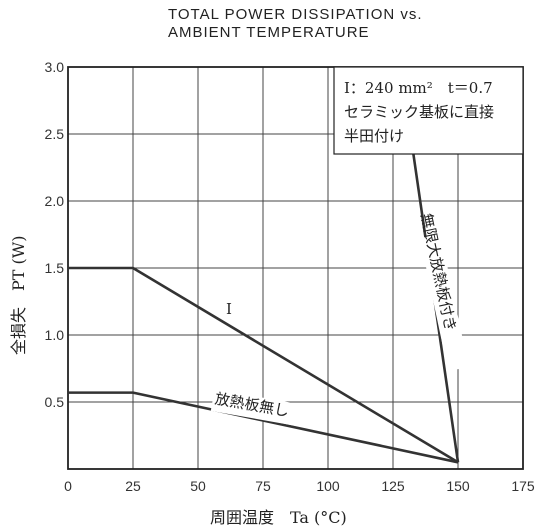  I want to click on x-tick-label: 150, so click(458, 486).